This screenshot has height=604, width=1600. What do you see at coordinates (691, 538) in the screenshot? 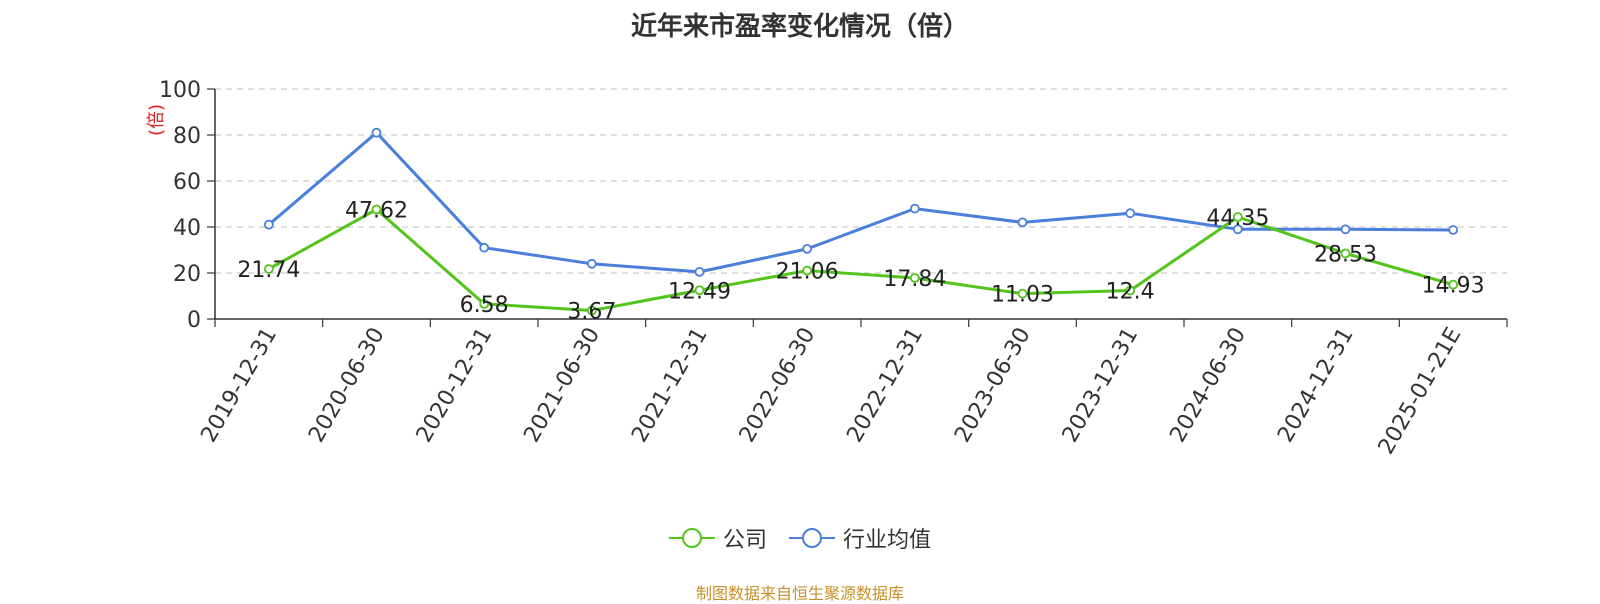
I see `legend-company-icon` at bounding box center [691, 538].